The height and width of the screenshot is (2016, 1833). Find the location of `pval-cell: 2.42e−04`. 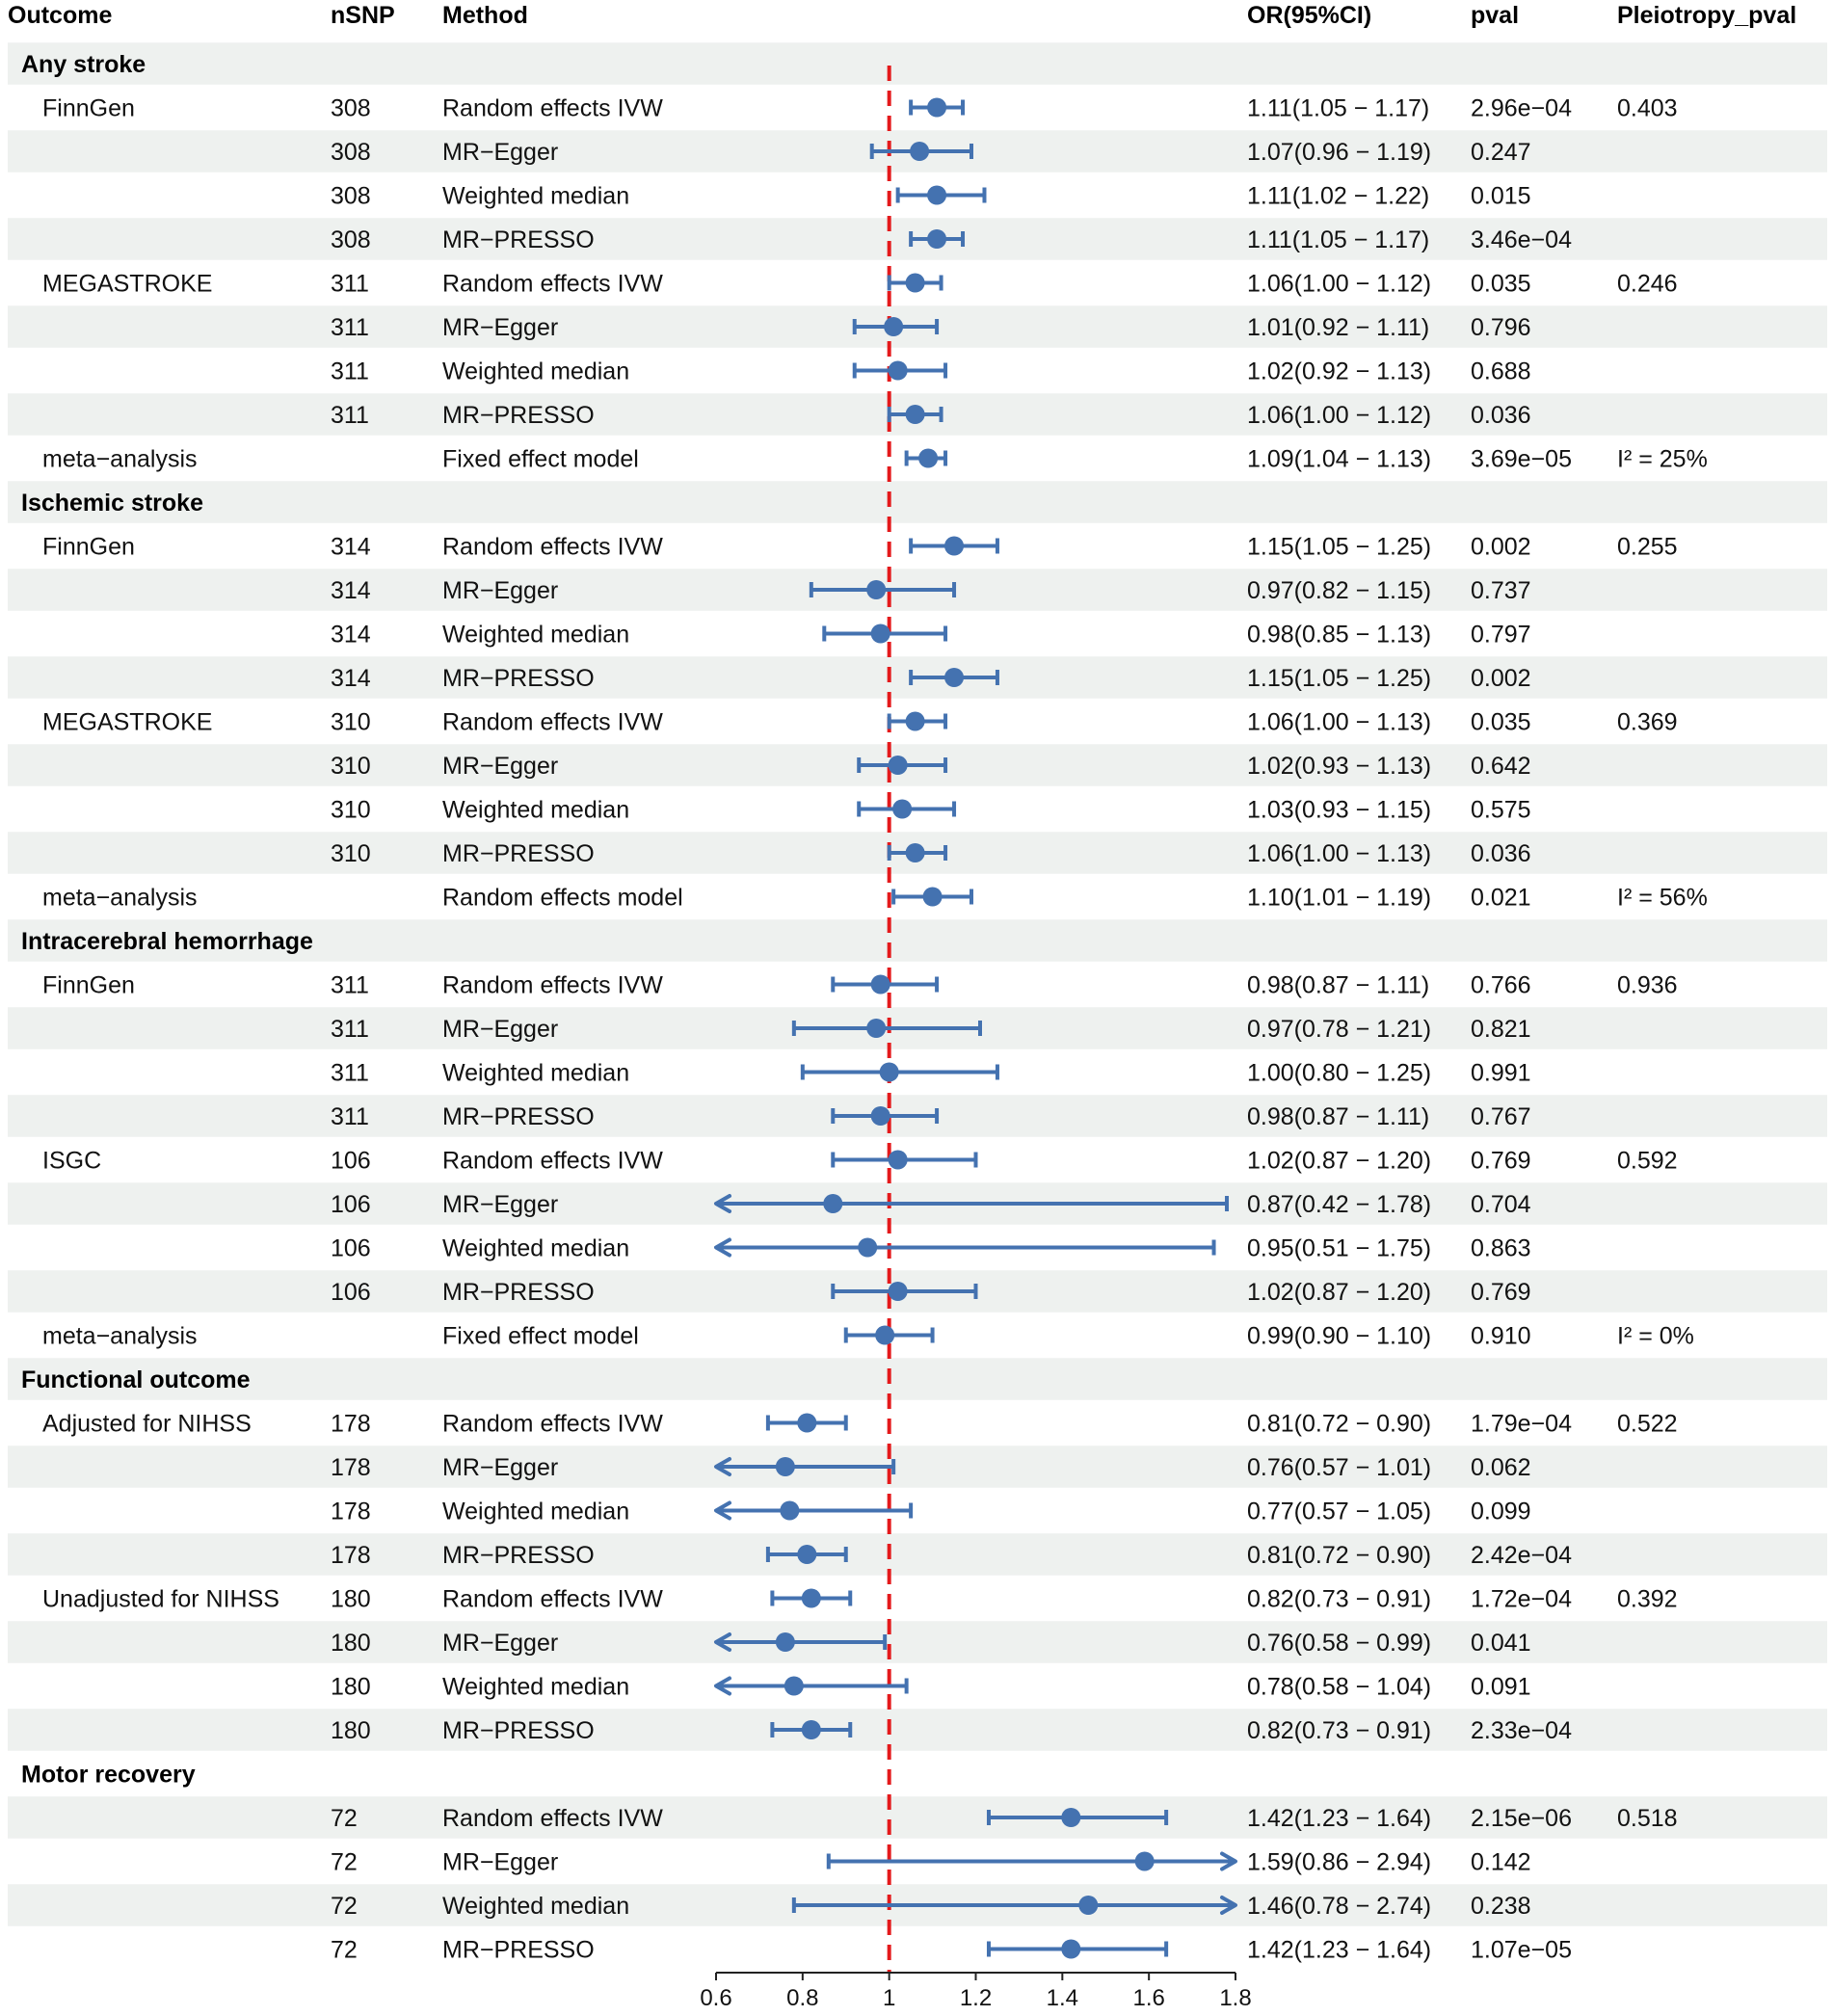

pval-cell: 2.42e−04 is located at coordinates (1521, 1556).